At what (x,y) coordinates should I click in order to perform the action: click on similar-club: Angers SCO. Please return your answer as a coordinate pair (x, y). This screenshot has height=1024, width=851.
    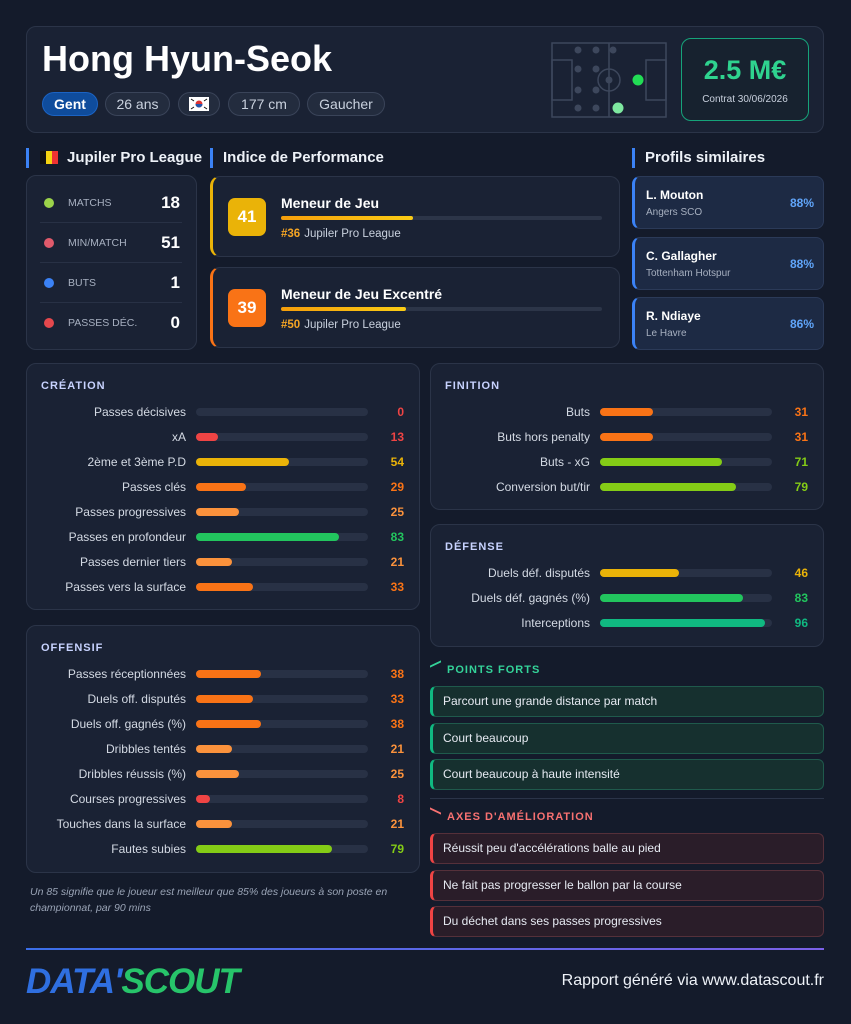
    Looking at the image, I should click on (674, 212).